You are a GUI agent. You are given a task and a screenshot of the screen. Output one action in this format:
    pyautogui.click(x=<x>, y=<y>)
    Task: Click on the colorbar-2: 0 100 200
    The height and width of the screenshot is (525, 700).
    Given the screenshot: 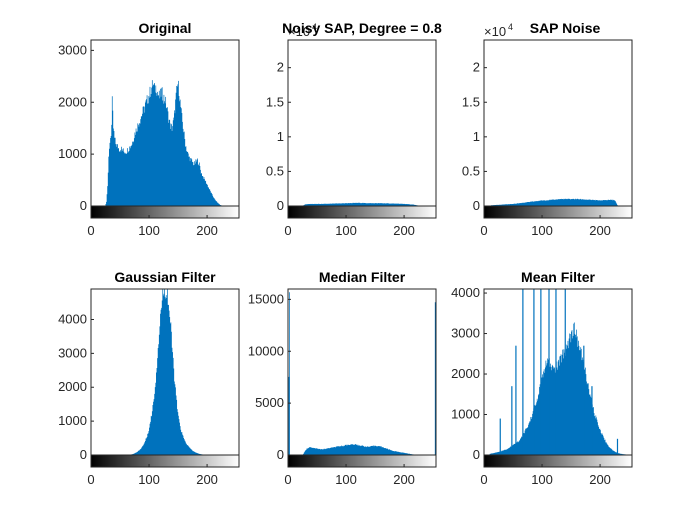 What is the action you would take?
    pyautogui.click(x=360, y=221)
    